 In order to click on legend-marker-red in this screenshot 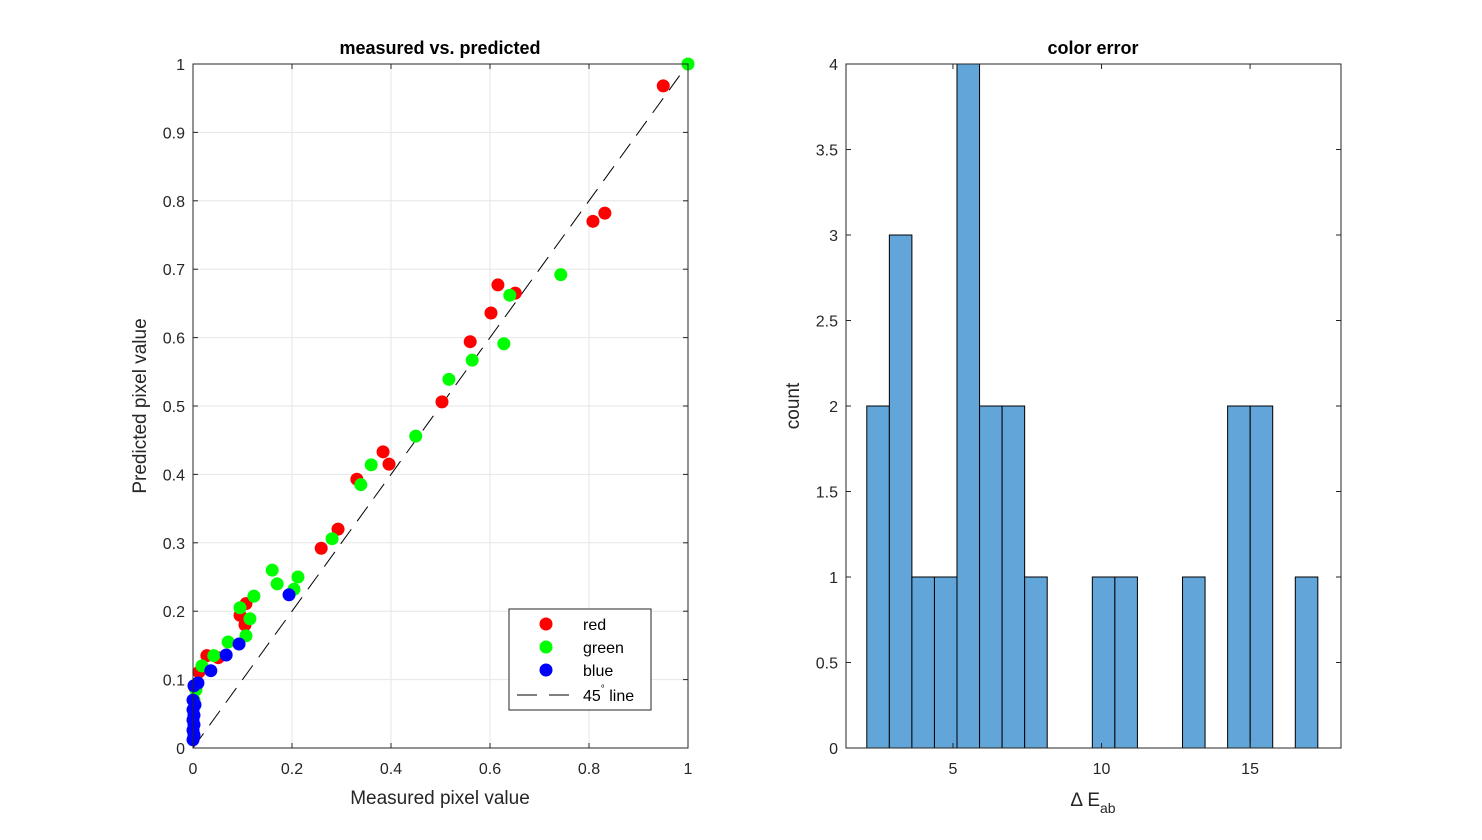, I will do `click(546, 624)`.